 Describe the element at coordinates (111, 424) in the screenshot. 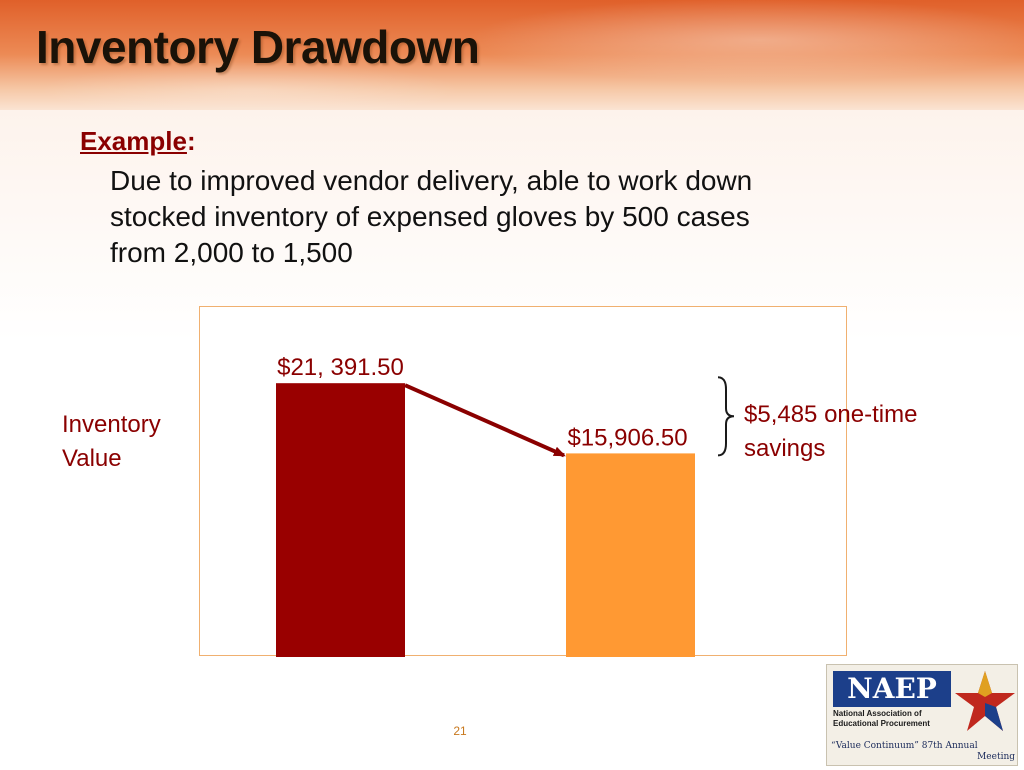

I see `y-axis-label-line: Inventory` at that location.